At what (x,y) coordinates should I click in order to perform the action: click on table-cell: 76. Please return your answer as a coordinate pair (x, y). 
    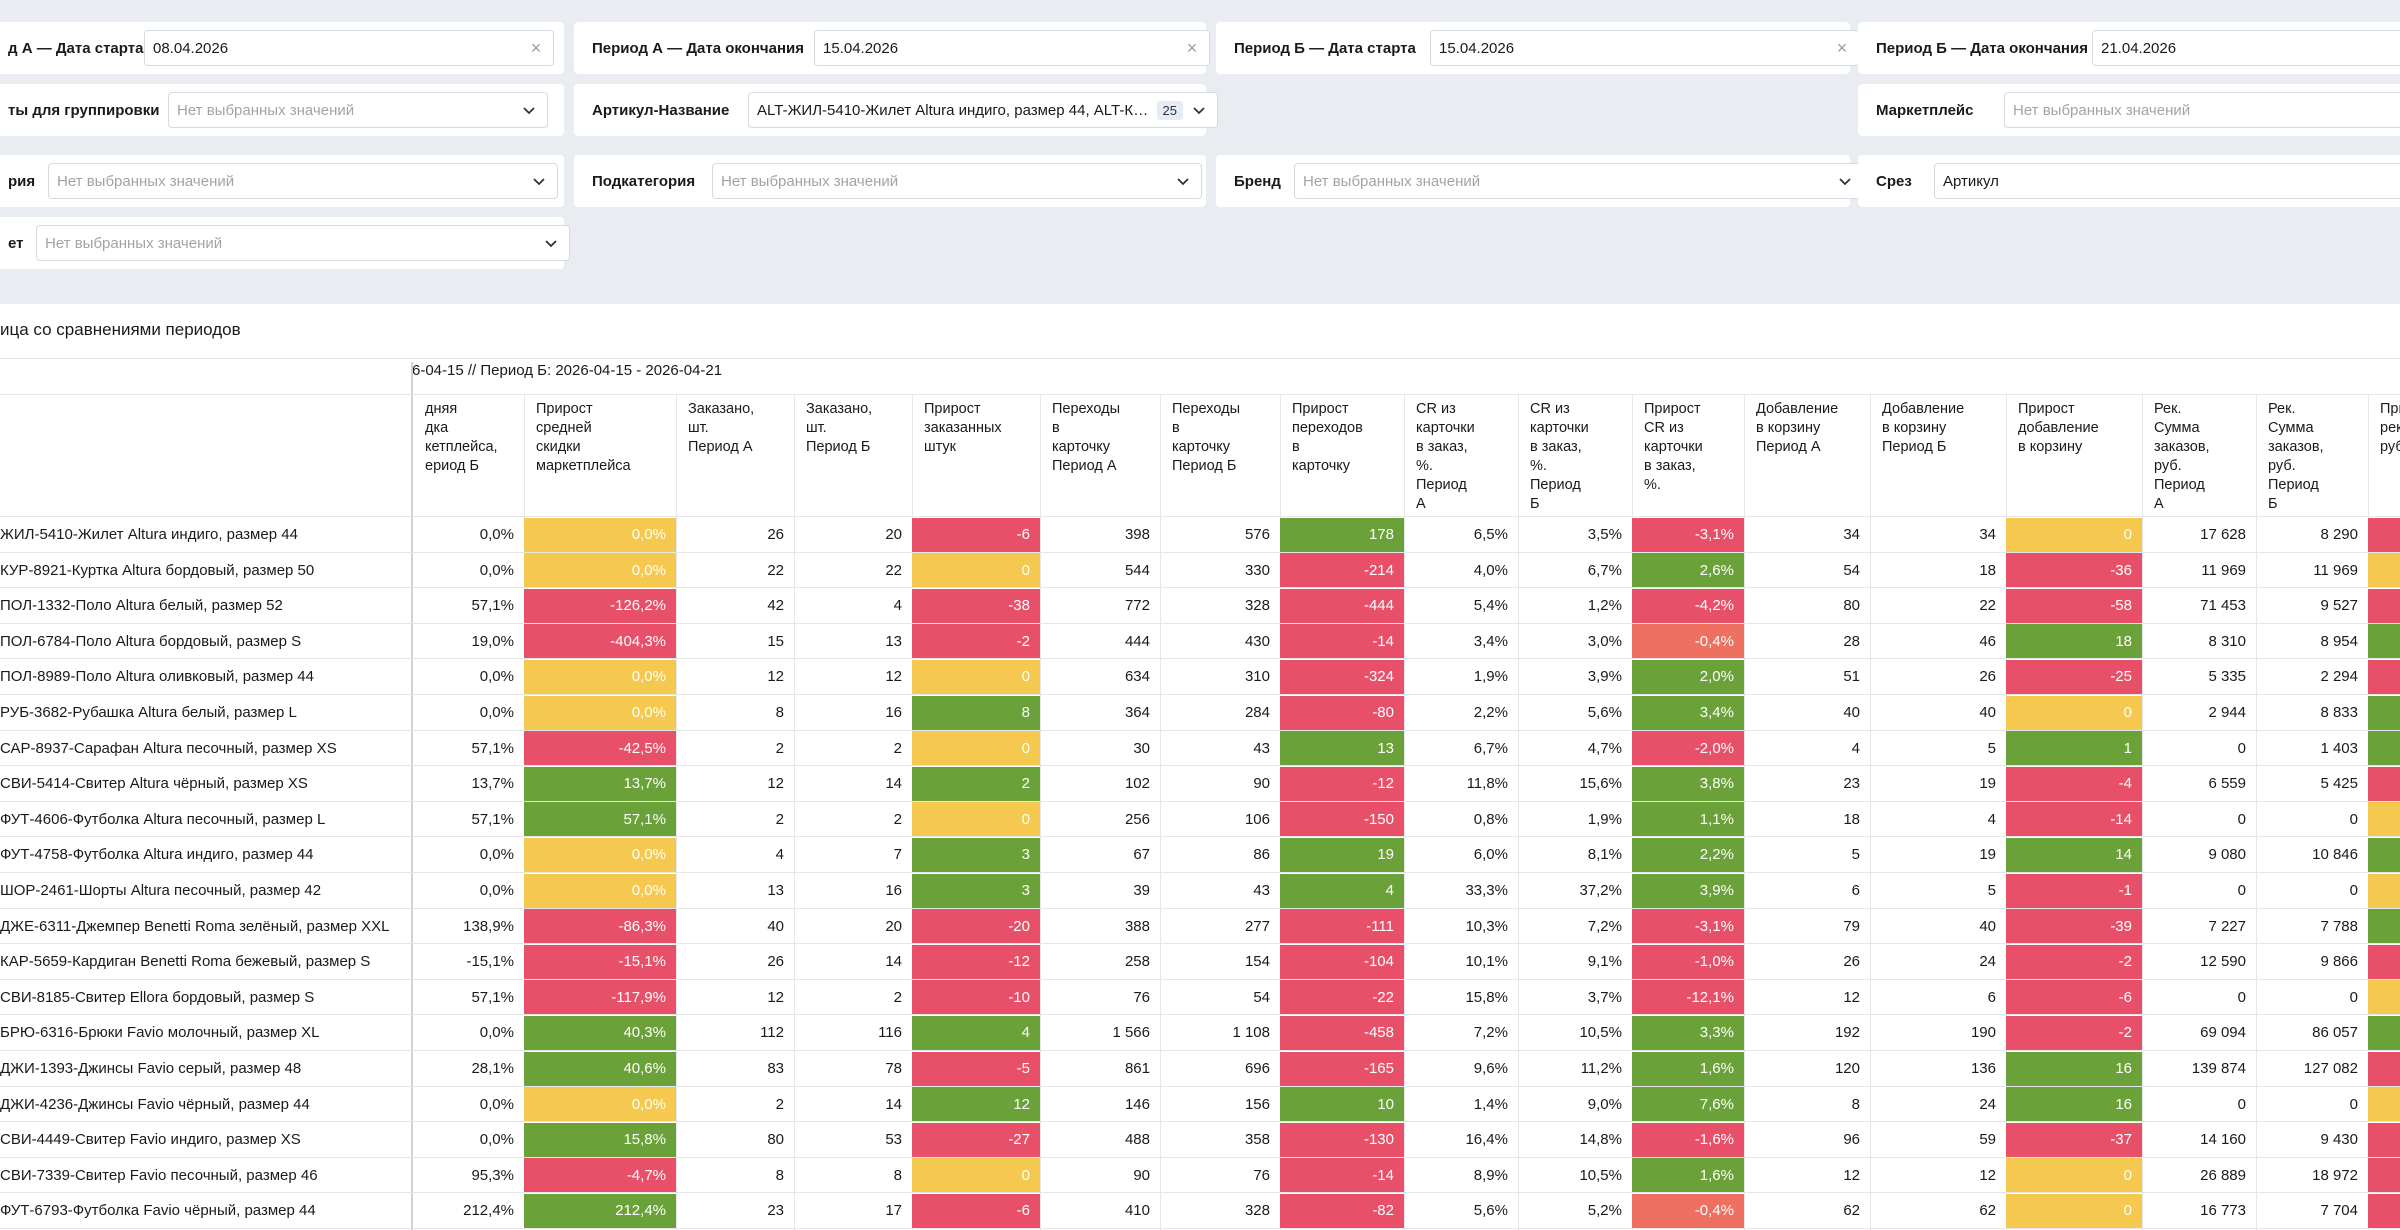
    Looking at the image, I should click on (1261, 1175).